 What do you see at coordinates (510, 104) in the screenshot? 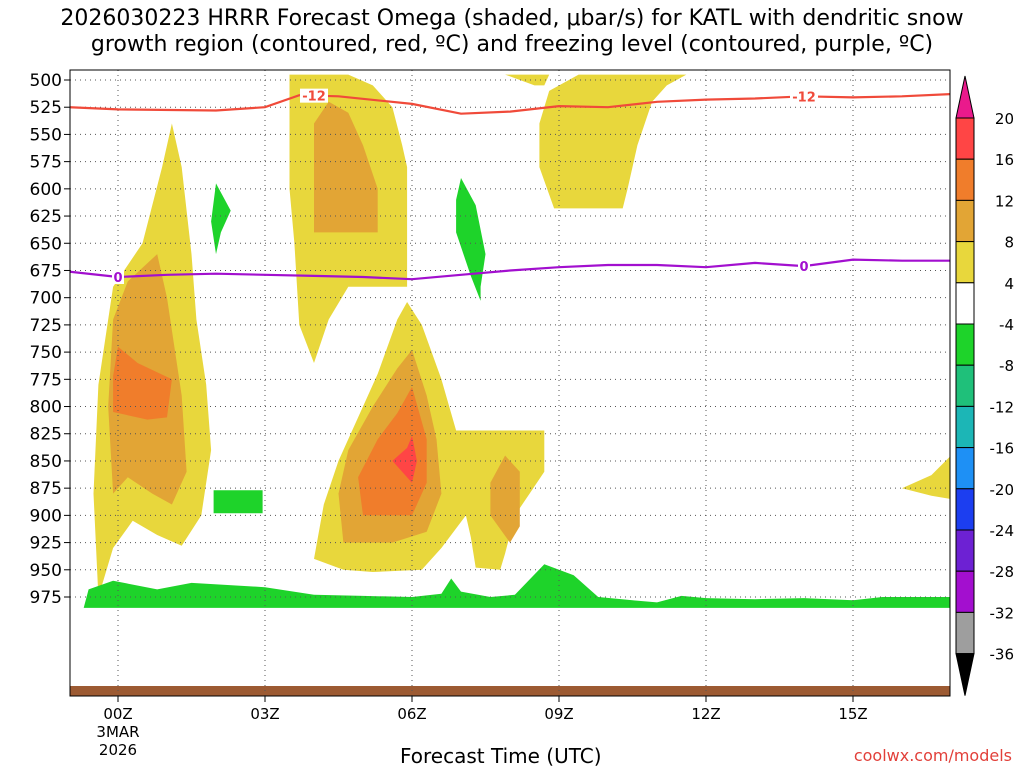
I see `dgz-contour-line` at bounding box center [510, 104].